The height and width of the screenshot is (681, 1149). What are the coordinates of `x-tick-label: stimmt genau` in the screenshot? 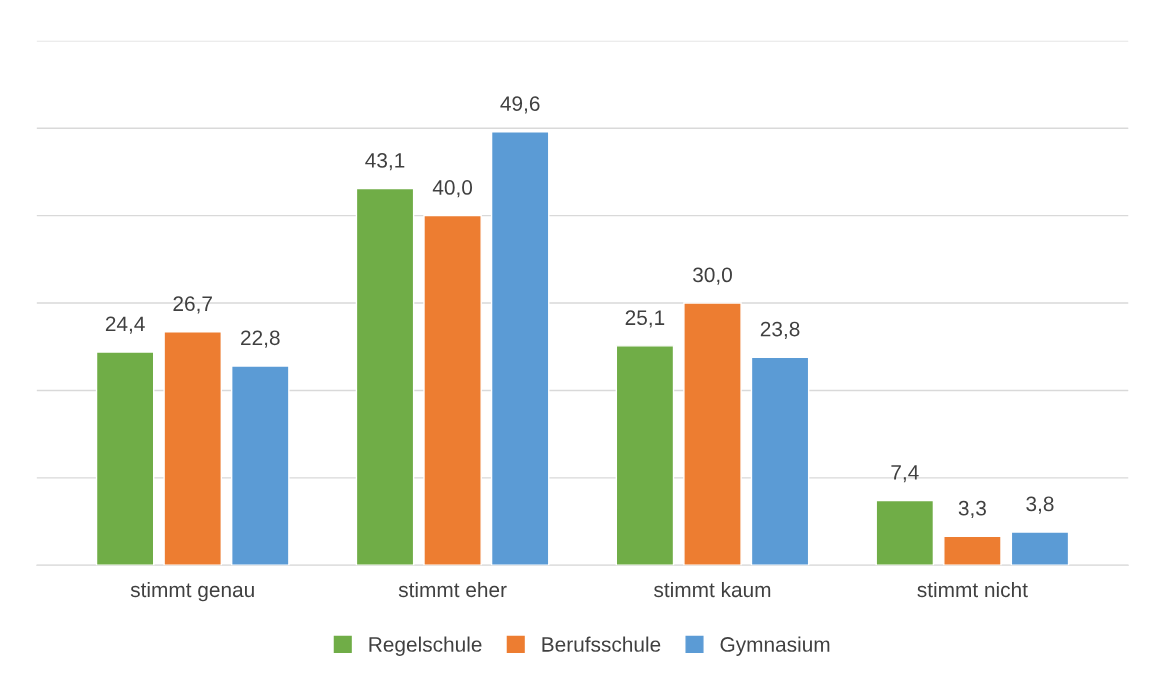 It's located at (192, 591).